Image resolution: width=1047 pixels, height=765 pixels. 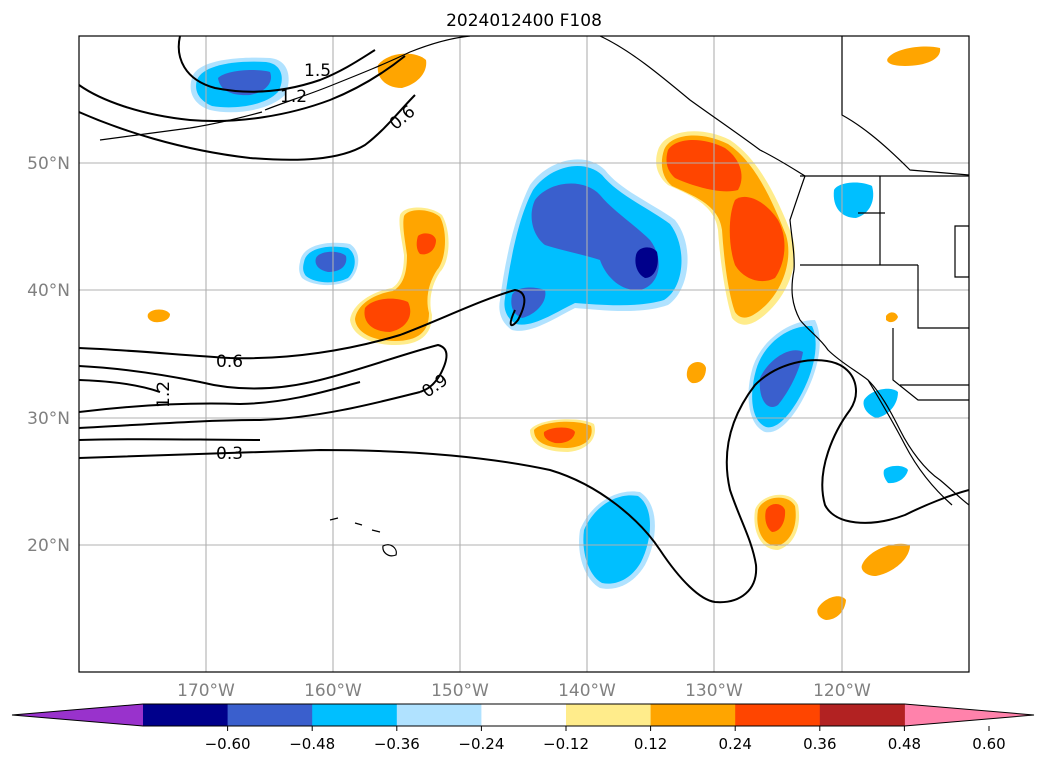 What do you see at coordinates (650, 744) in the screenshot?
I see `colorbar-tick-label: 0.12` at bounding box center [650, 744].